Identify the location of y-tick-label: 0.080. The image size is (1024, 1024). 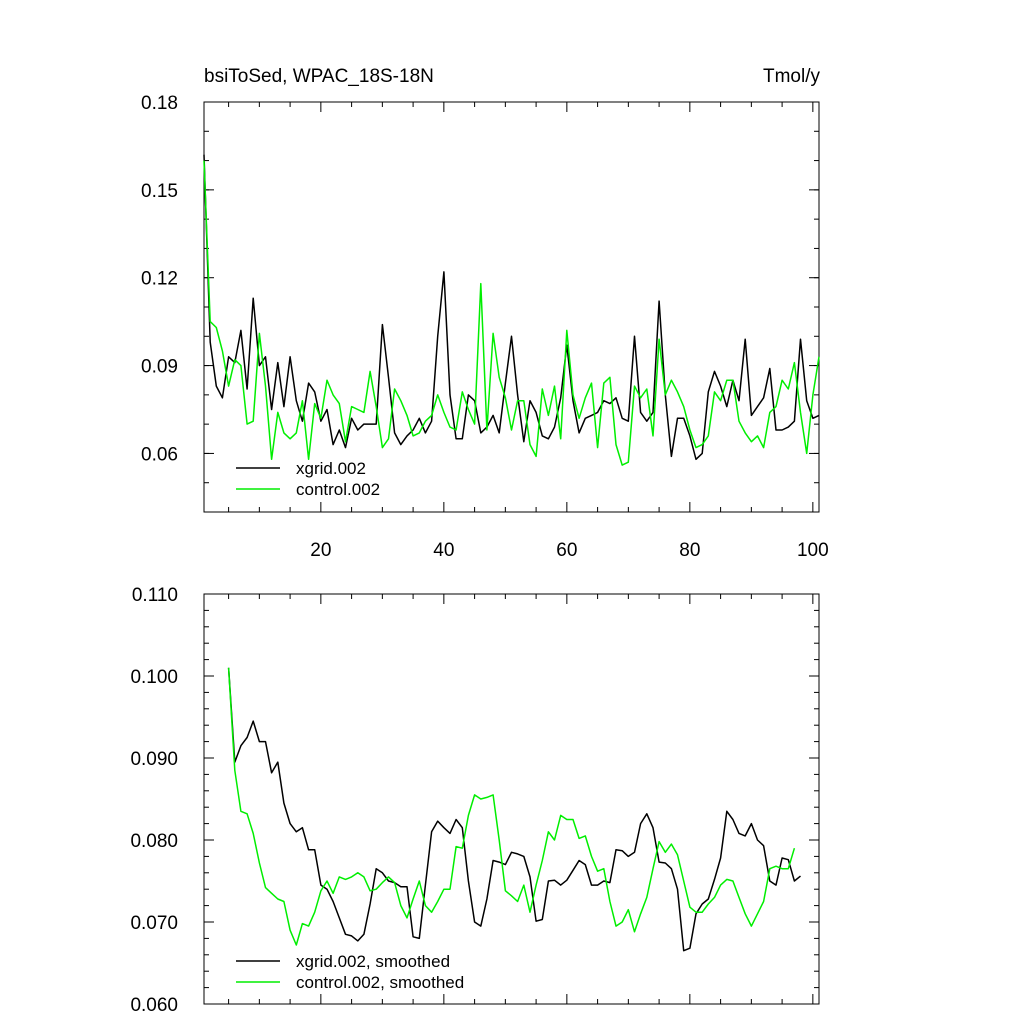
(154, 841).